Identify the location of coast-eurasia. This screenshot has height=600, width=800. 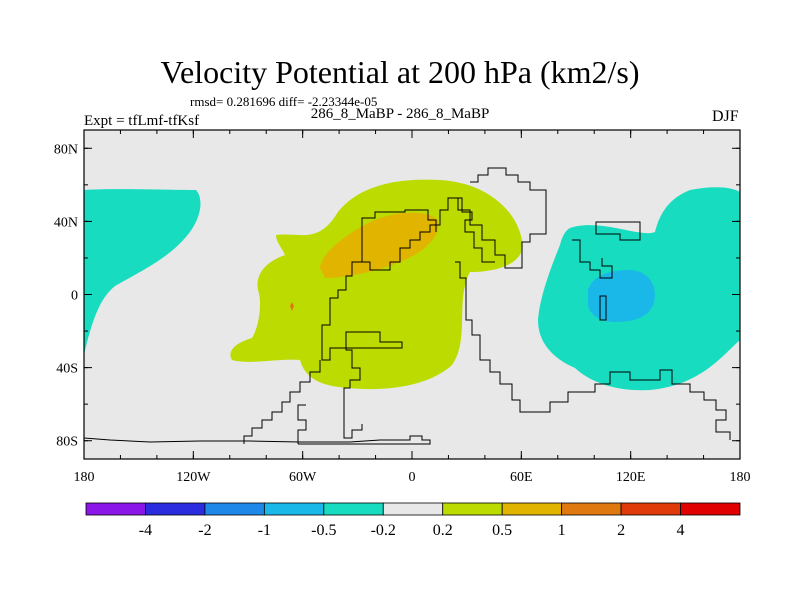
(454, 219).